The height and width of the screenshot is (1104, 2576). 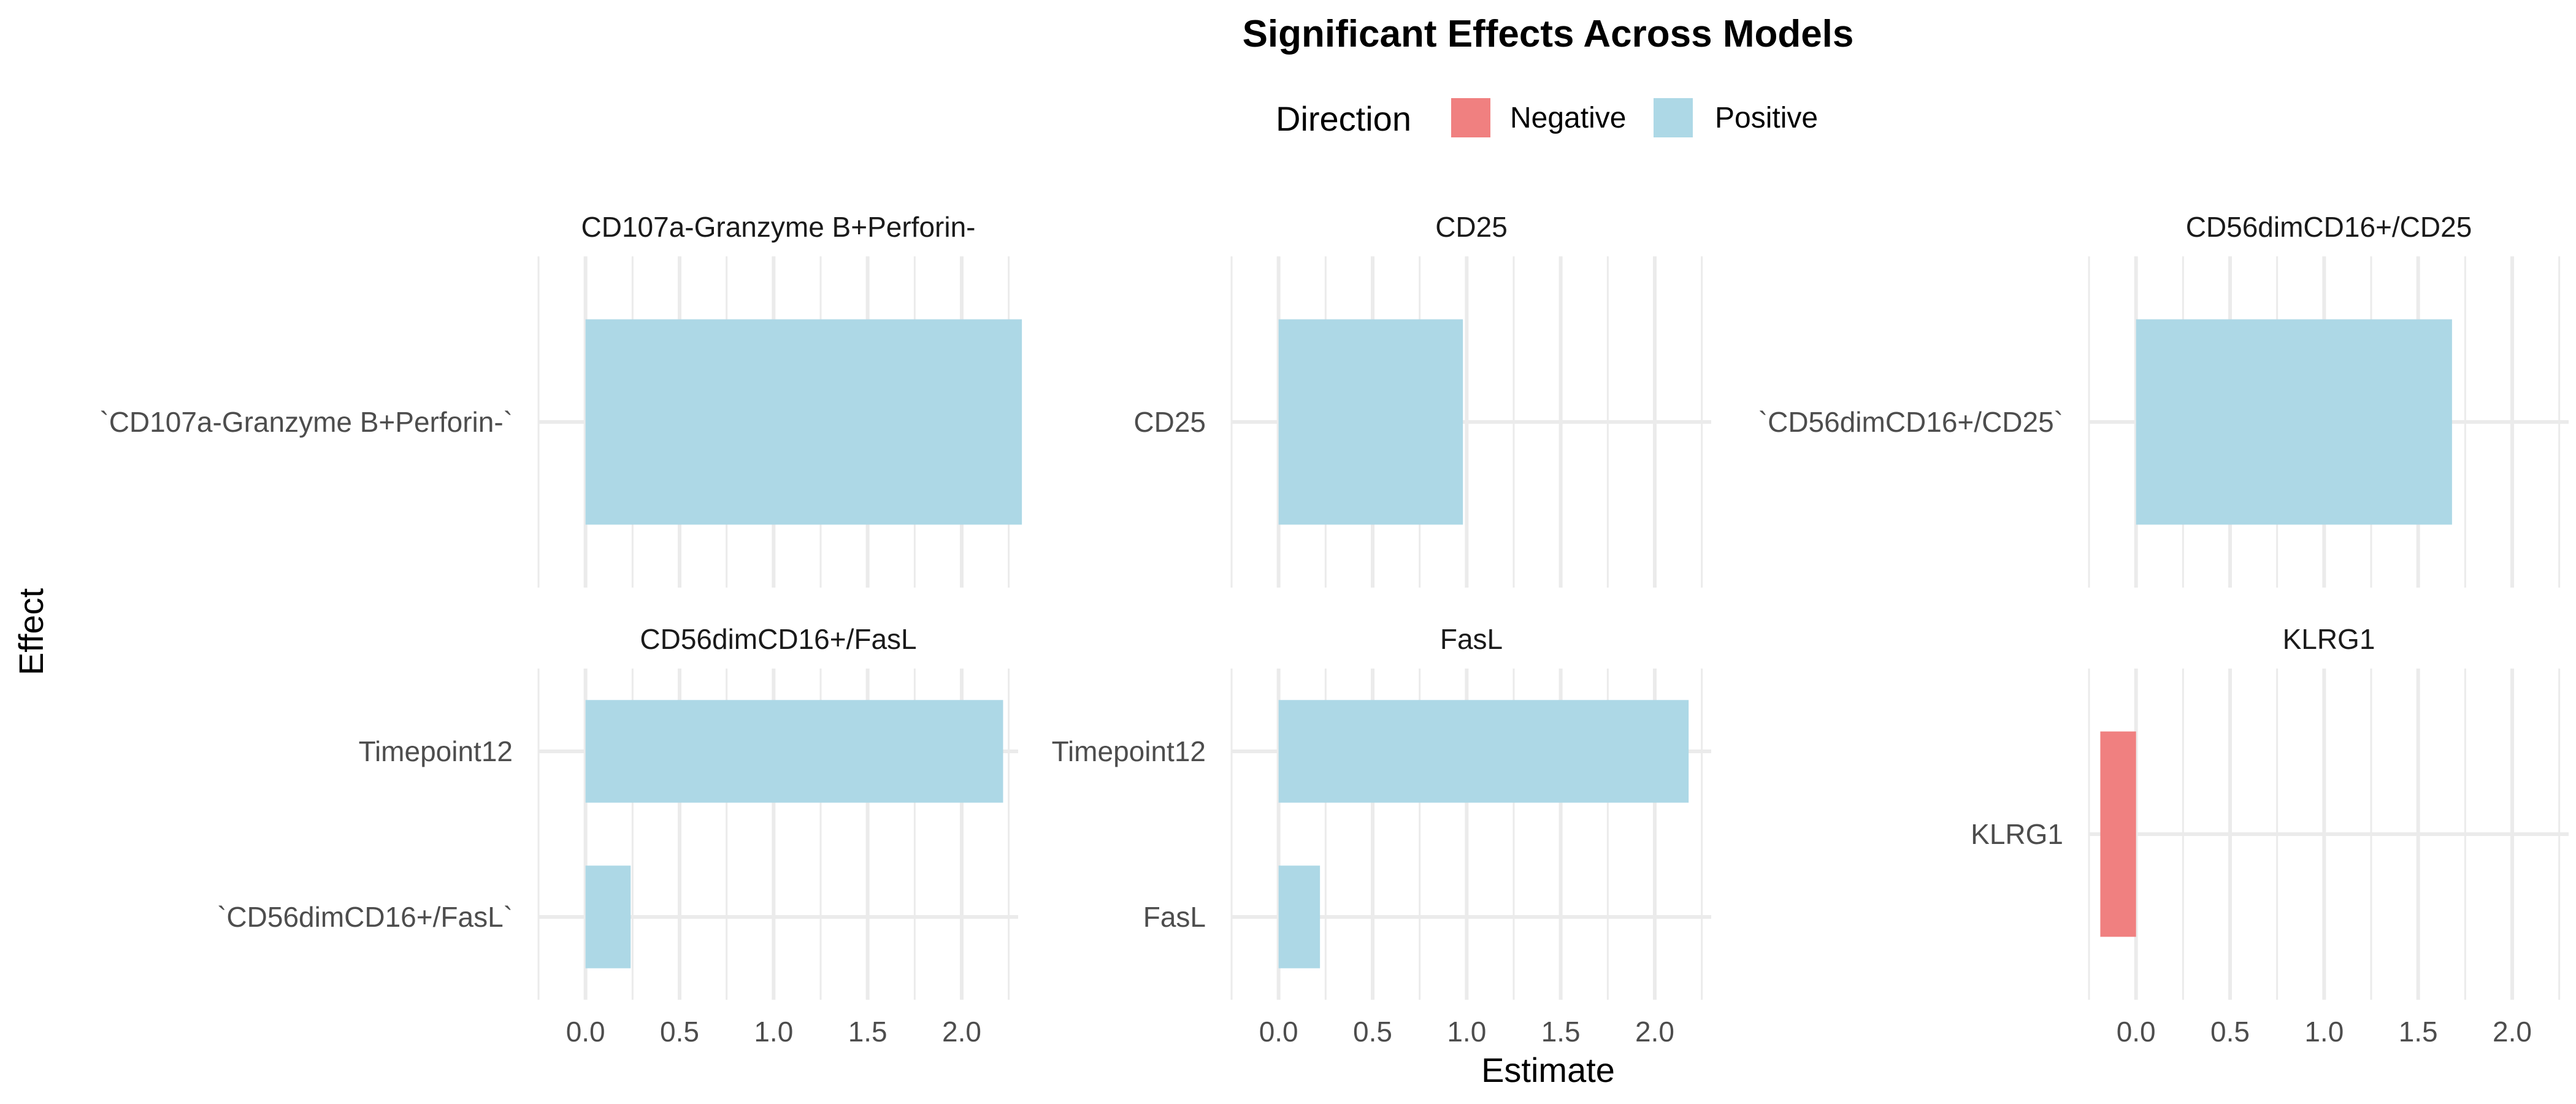 I want to click on legend-label-positive: Positive, so click(x=1766, y=118).